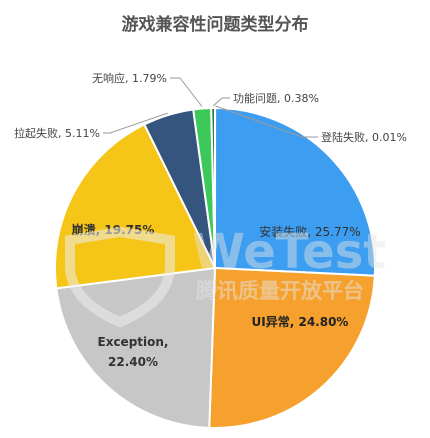 The image size is (430, 438). What do you see at coordinates (120, 277) in the screenshot?
I see `watermark-shield-icon` at bounding box center [120, 277].